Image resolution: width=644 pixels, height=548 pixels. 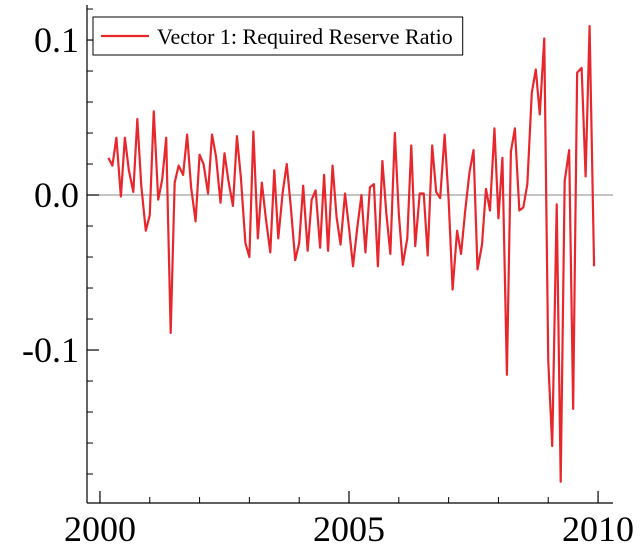 What do you see at coordinates (56, 195) in the screenshot?
I see `y-tick-label: 0.0` at bounding box center [56, 195].